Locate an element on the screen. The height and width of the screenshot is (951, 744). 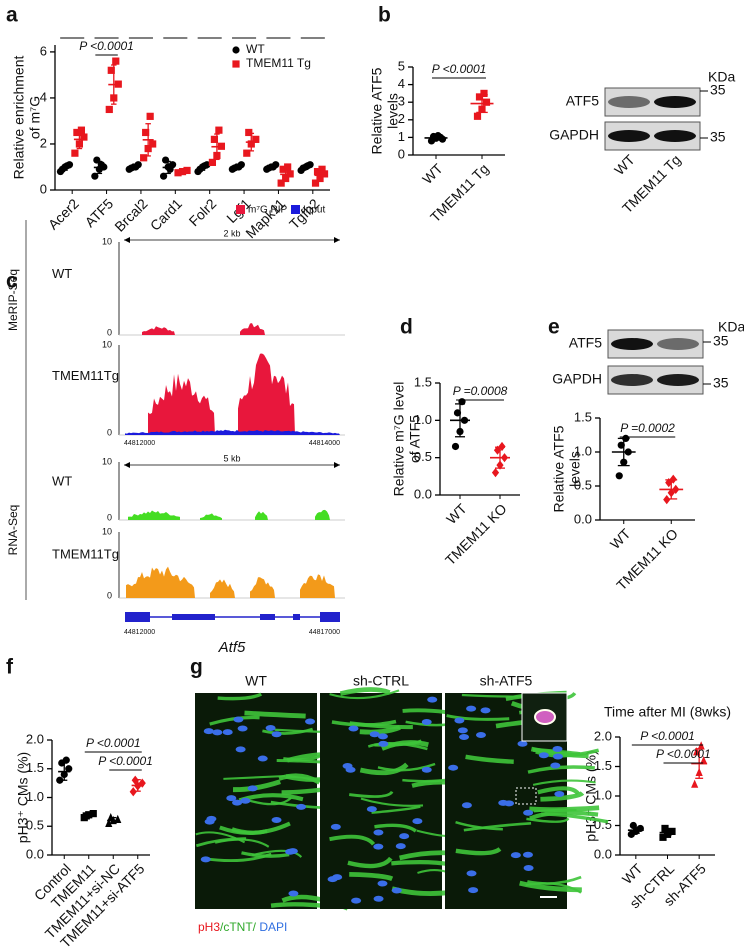
marker-unit: KDa is located at coordinates (731, 327).